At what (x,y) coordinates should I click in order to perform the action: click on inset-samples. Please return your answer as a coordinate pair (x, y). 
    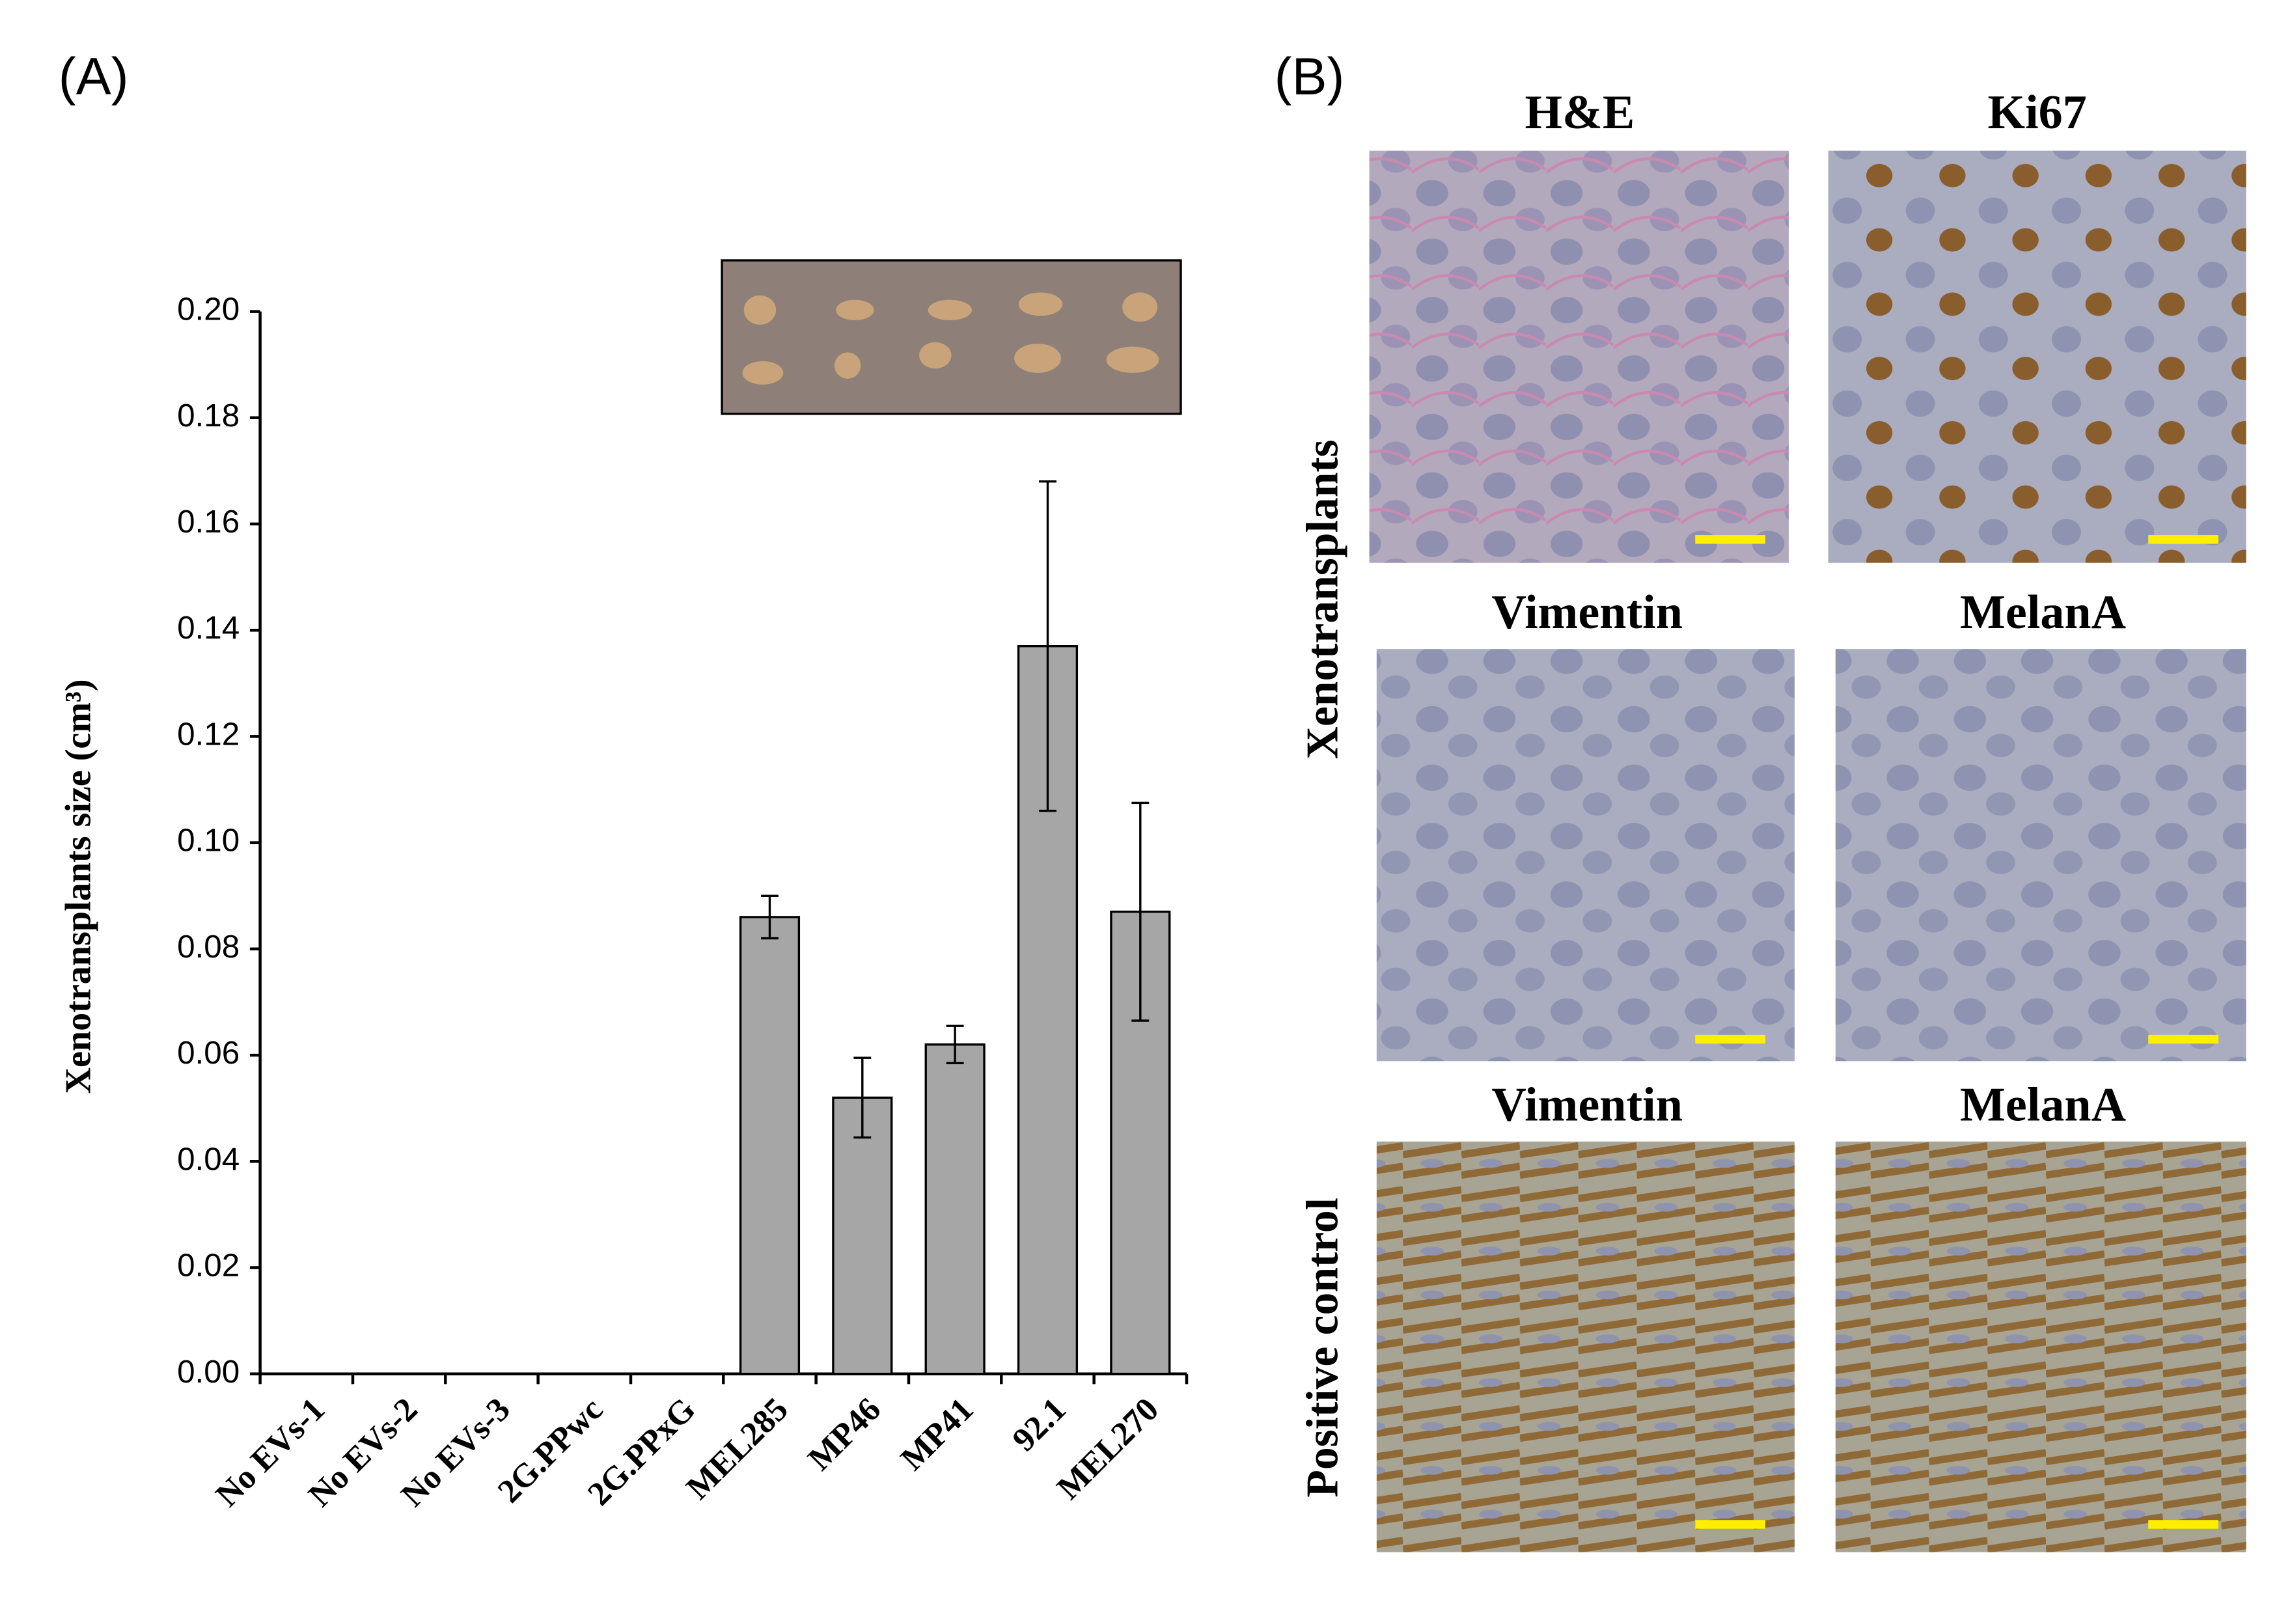
    Looking at the image, I should click on (950, 339).